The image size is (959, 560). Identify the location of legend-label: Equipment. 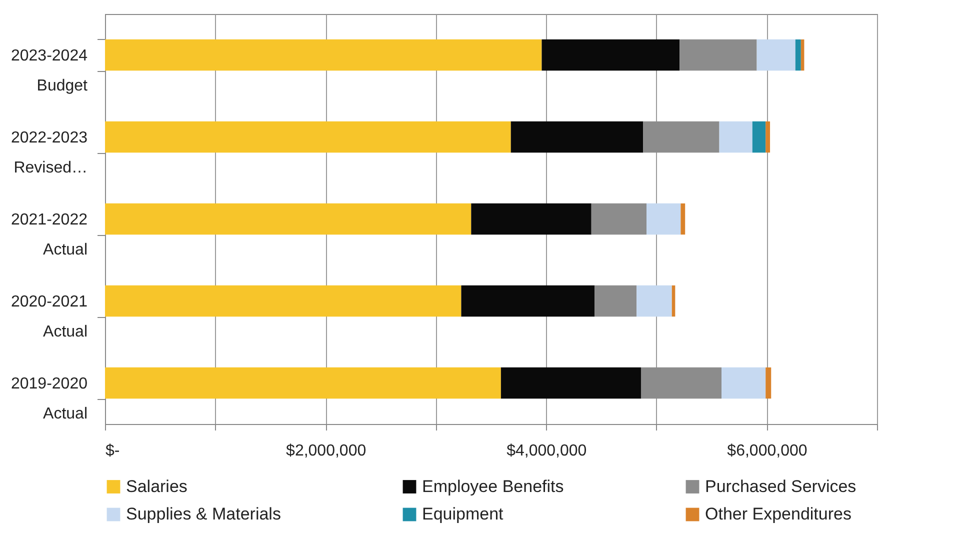
(463, 514).